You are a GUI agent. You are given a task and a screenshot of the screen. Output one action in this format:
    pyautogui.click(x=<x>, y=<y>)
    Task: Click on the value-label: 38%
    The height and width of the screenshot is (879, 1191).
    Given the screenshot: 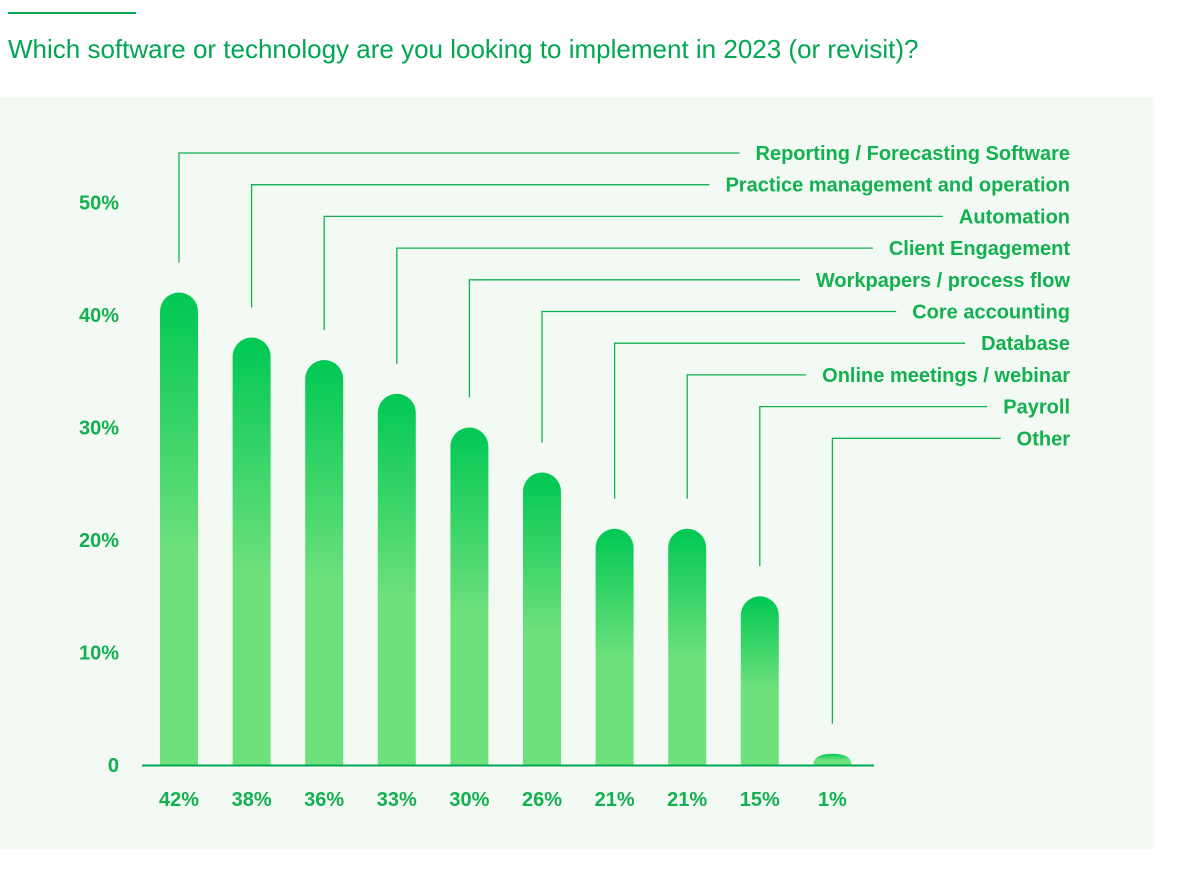 What is the action you would take?
    pyautogui.click(x=252, y=800)
    